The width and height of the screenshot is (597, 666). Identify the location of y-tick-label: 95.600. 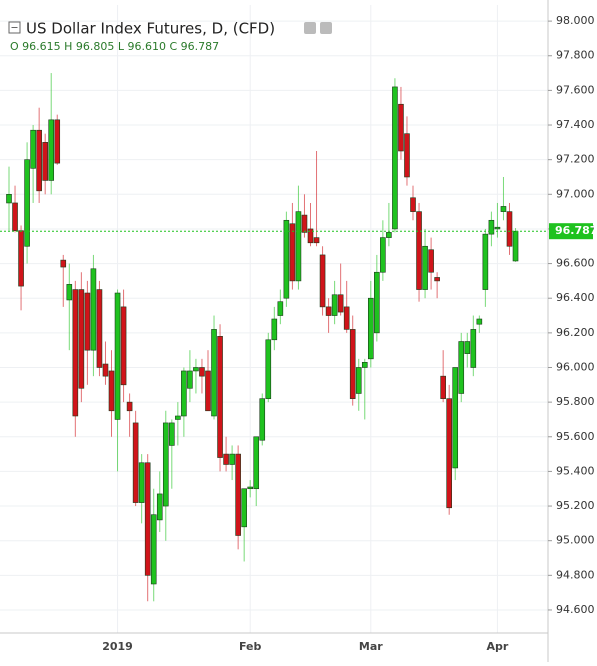
(575, 436).